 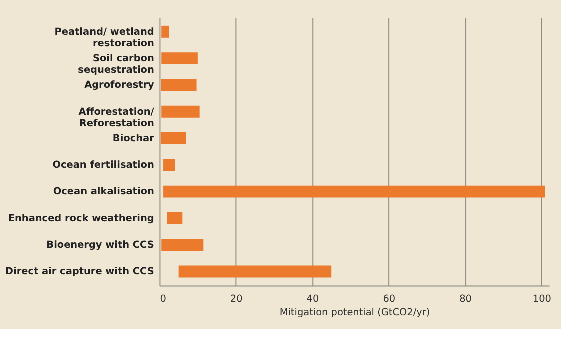 What do you see at coordinates (103, 192) in the screenshot?
I see `y-tick-label: Ocean alkalisation` at bounding box center [103, 192].